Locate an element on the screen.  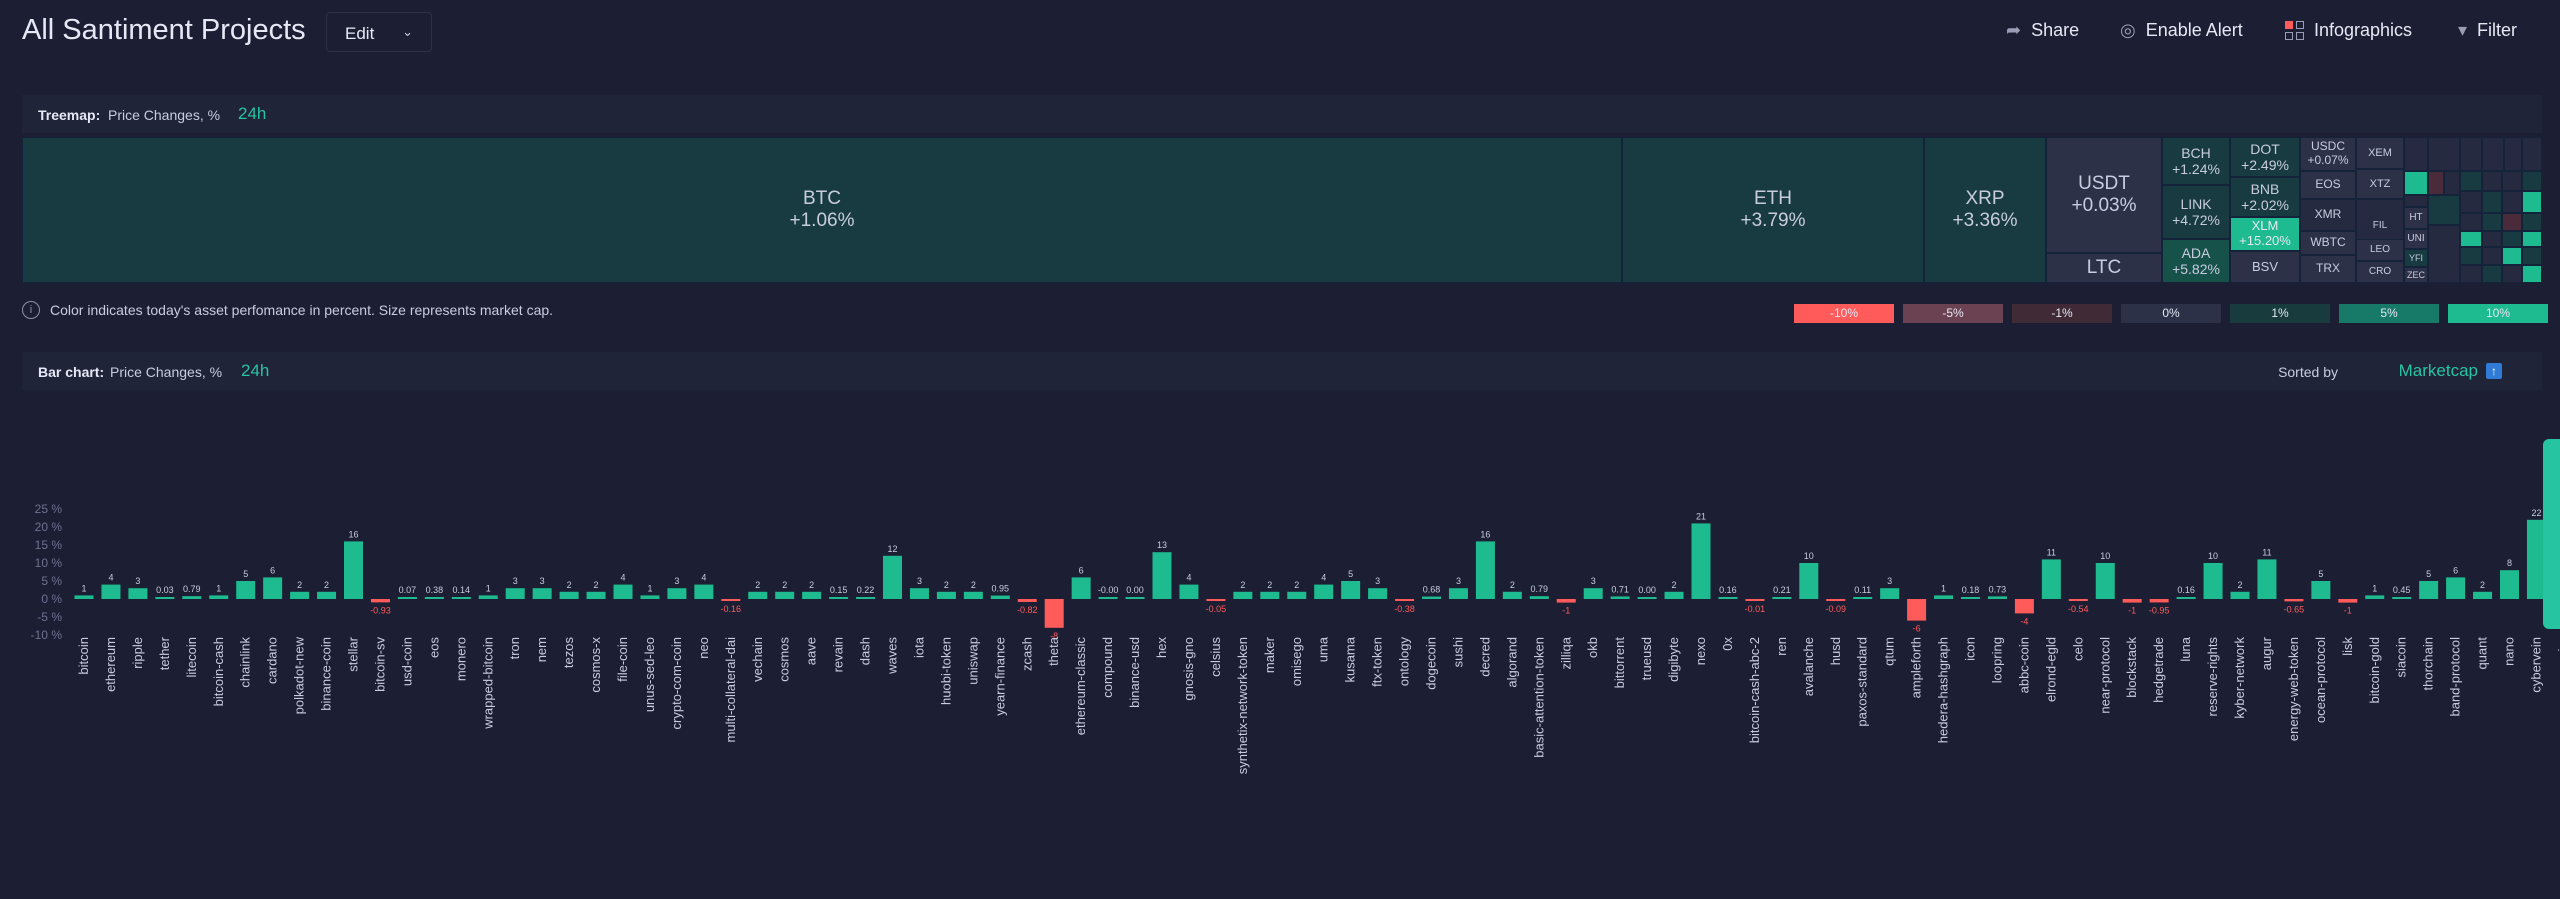
treemap-cell-link: LINK +4.72% is located at coordinates (2196, 212).